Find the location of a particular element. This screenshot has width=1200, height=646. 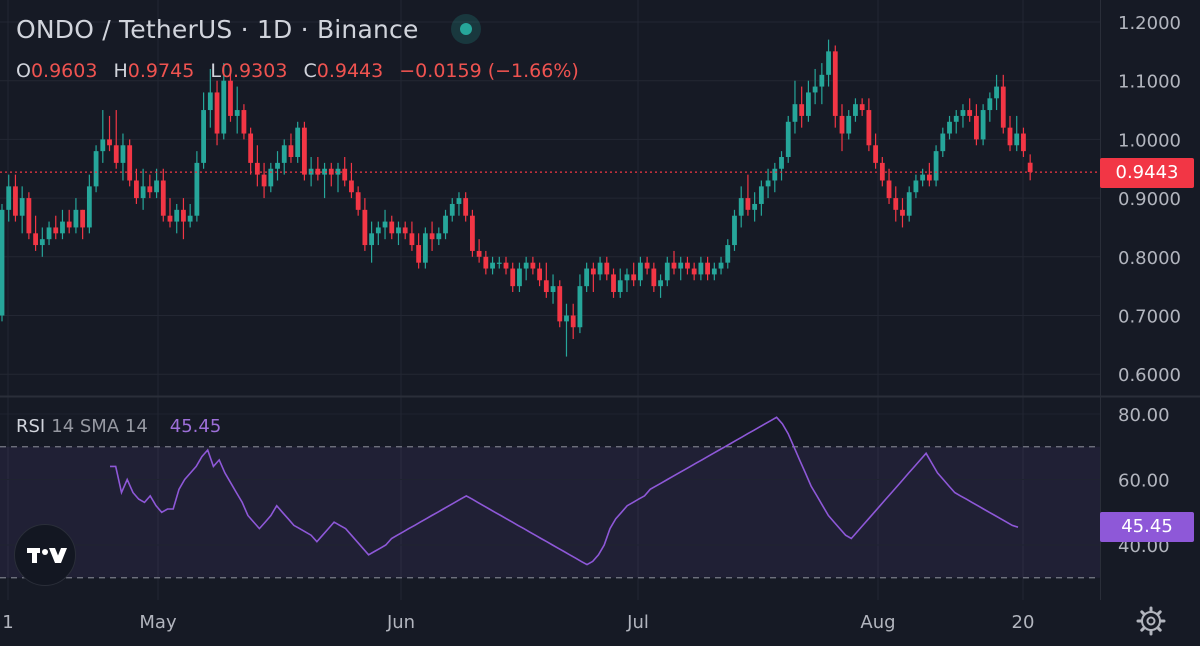

gear-icon is located at coordinates (1151, 621).